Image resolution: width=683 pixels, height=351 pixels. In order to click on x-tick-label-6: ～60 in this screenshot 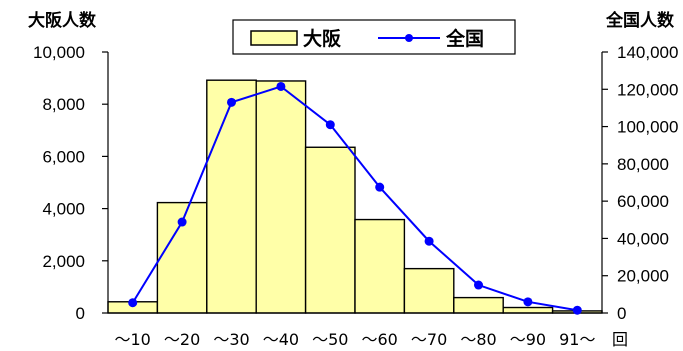, I will do `click(380, 339)`.